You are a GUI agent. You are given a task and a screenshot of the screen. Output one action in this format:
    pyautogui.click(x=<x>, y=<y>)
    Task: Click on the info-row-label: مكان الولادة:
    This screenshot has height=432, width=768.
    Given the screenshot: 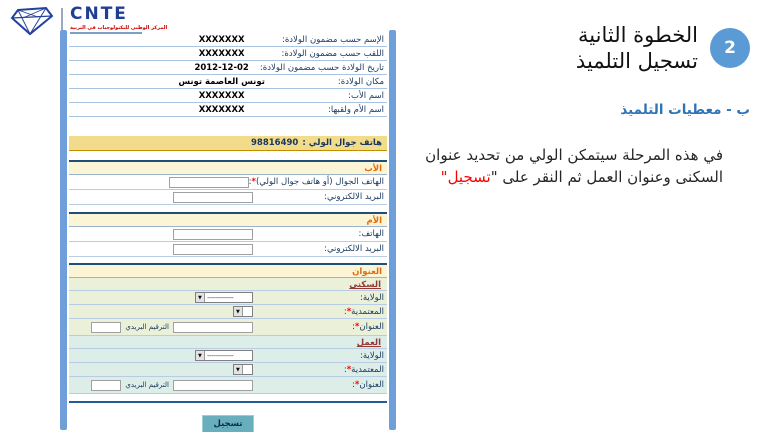 What is the action you would take?
    pyautogui.click(x=360, y=81)
    